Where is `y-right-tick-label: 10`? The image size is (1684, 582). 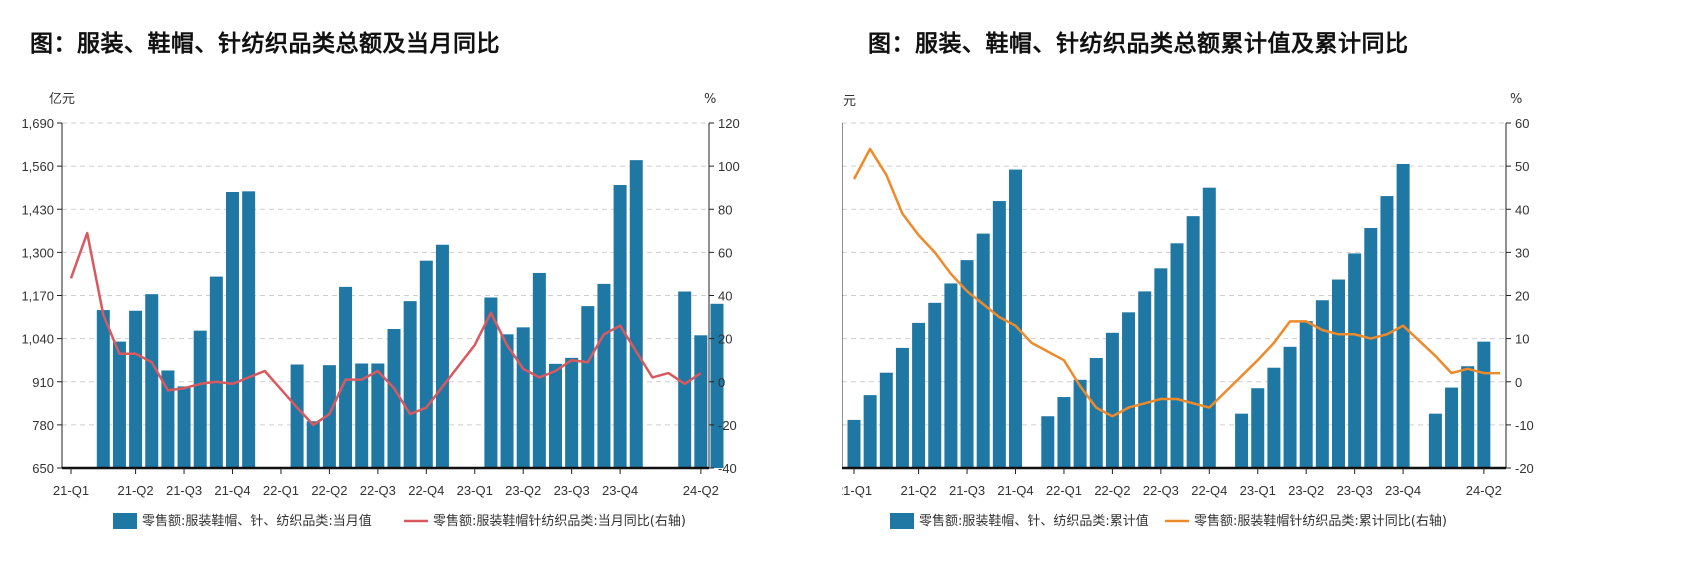
y-right-tick-label: 10 is located at coordinates (1522, 339).